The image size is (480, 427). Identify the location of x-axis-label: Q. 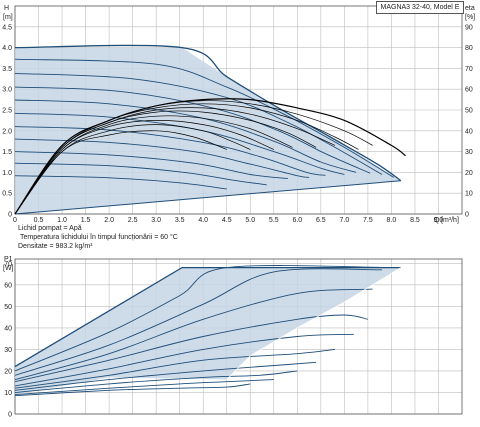
(437, 220).